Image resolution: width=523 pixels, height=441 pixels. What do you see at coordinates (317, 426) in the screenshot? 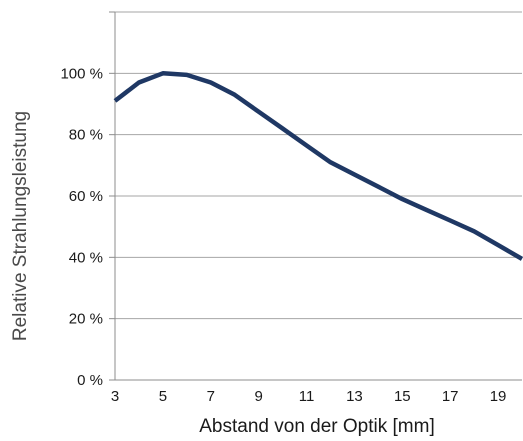
I see `x-axis-title: Abstand von der Optik [mm]` at bounding box center [317, 426].